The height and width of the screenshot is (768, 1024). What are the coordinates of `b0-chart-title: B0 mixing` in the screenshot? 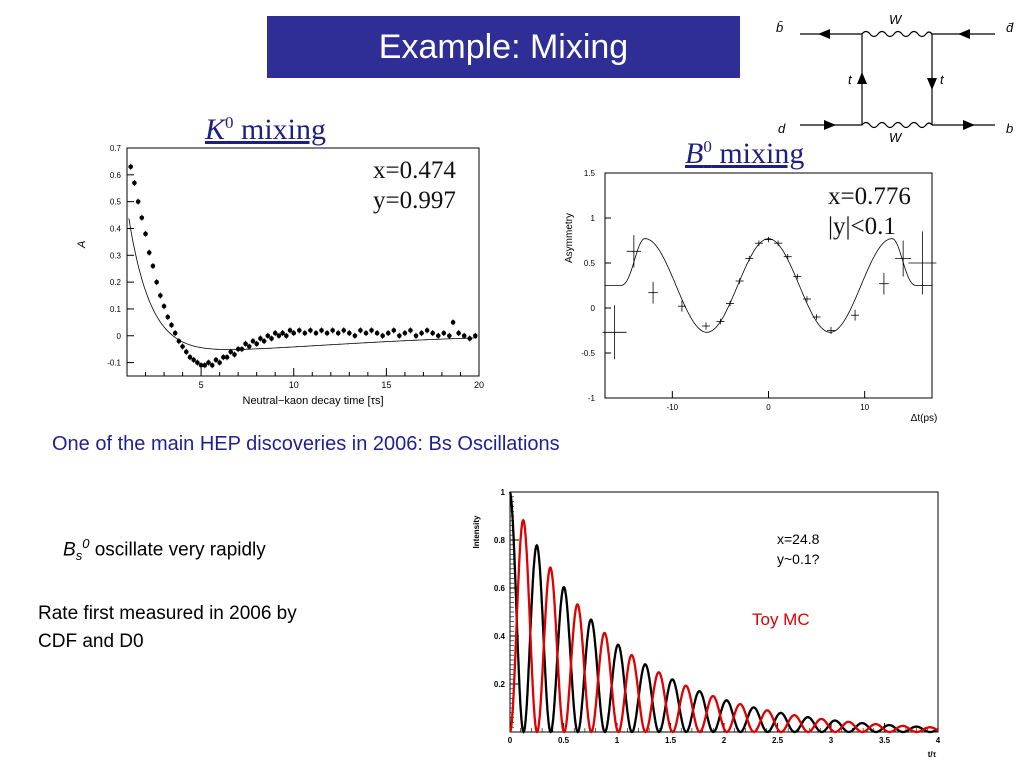 It's located at (745, 153).